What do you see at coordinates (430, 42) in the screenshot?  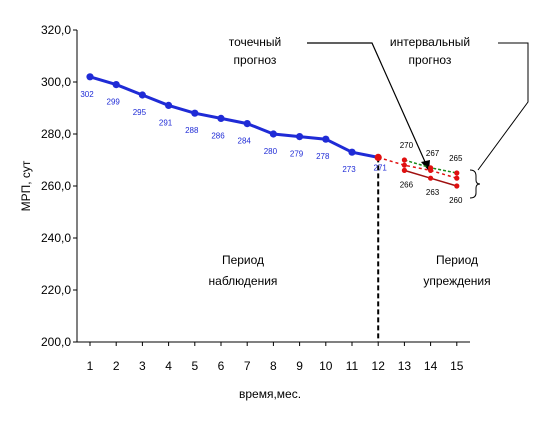 I see `interval-forecast-label-line1: интервальный` at bounding box center [430, 42].